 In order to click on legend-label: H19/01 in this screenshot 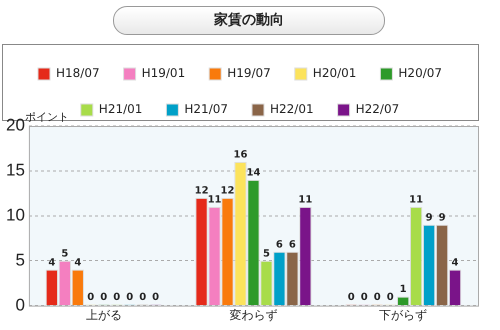, I will do `click(164, 73)`.